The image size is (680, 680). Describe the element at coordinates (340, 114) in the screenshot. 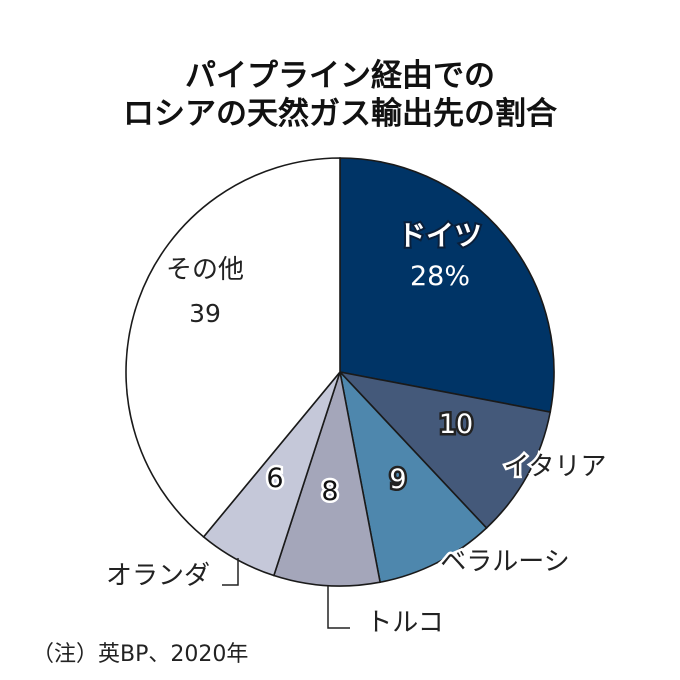

I see `chart-title-line-2: ロシアの天然ガス輸出先の割合` at that location.